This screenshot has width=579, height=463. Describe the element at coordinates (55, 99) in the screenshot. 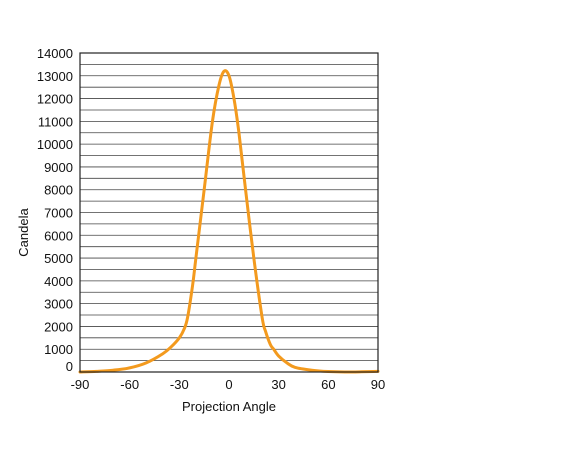

I see `y-tick-label: 12000` at that location.